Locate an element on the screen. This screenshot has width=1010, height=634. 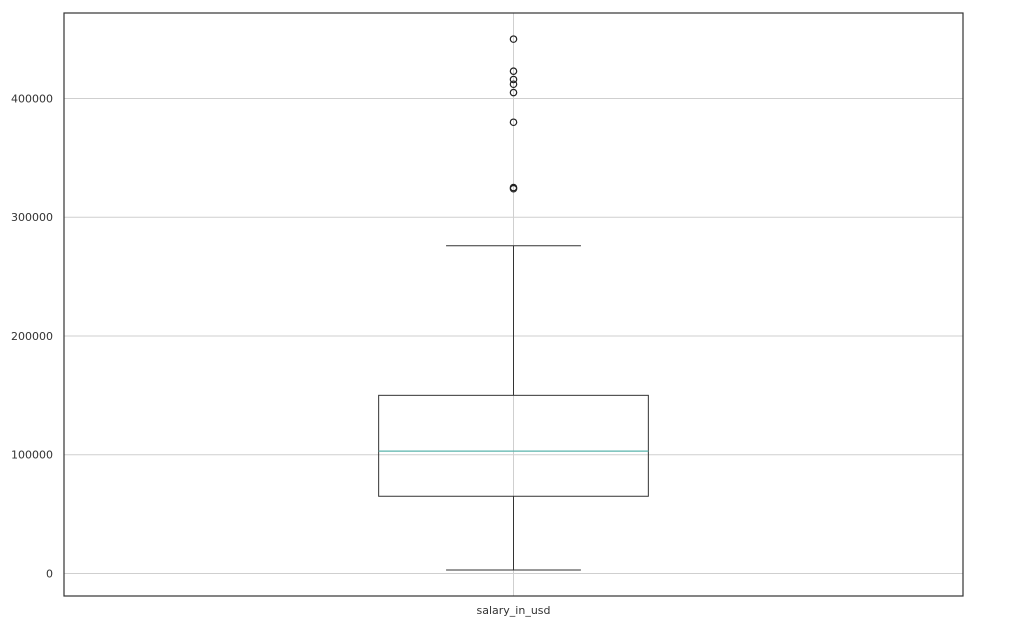
x-tick-label: salary_in_usd is located at coordinates (513, 610).